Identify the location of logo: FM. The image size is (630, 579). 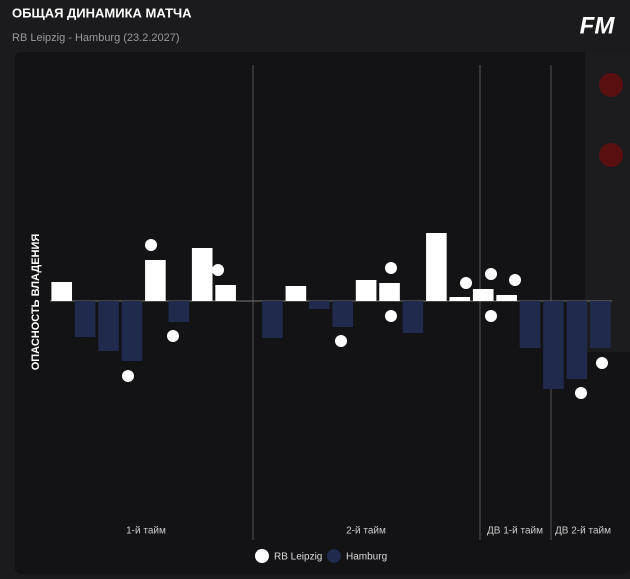
(598, 25).